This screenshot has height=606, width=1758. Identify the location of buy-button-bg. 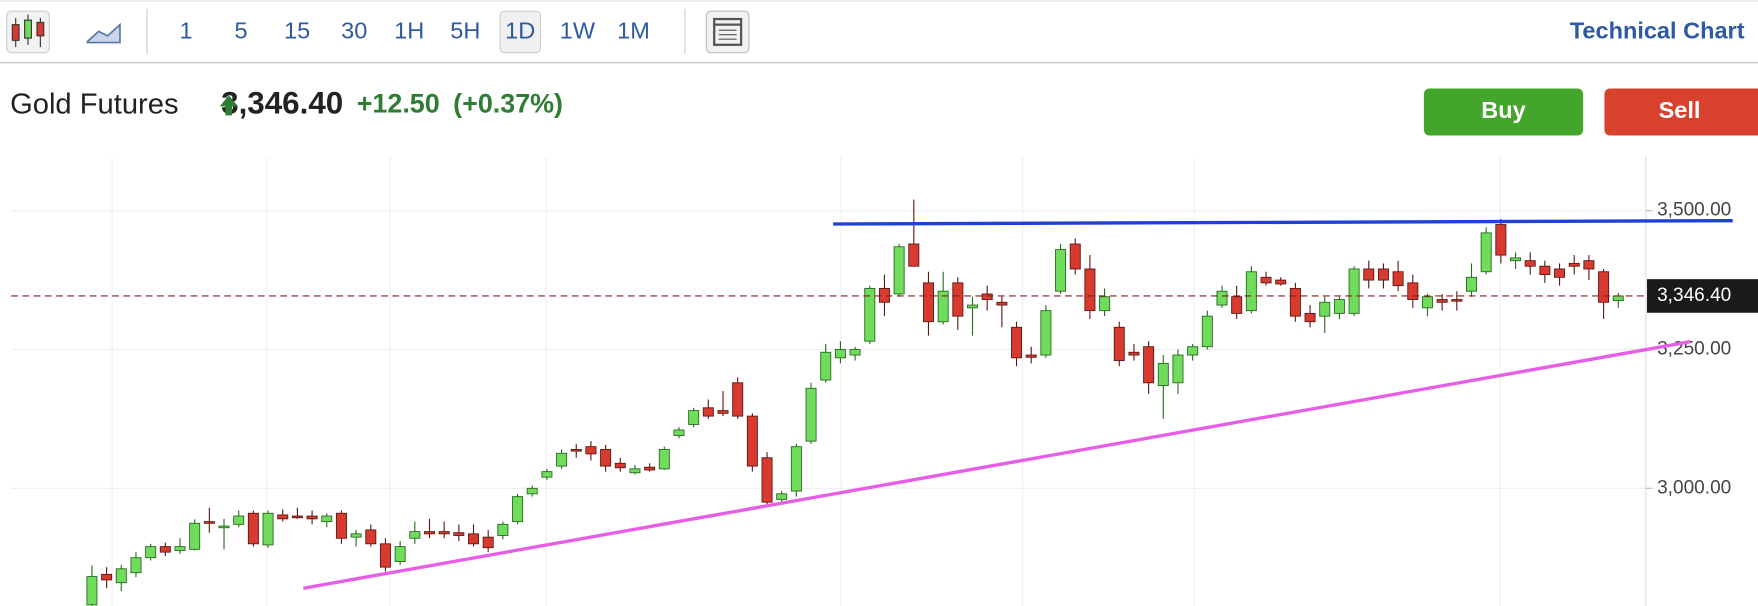
(1503, 112).